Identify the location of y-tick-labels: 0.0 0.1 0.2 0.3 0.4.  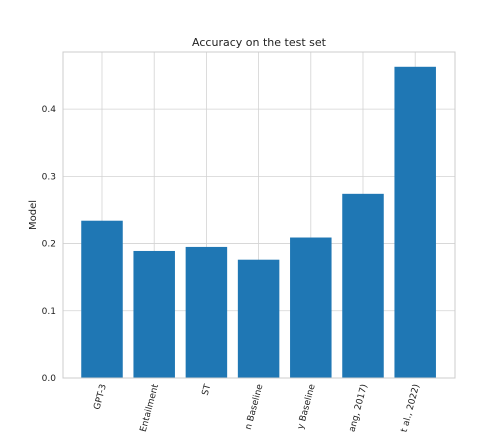
(49, 244).